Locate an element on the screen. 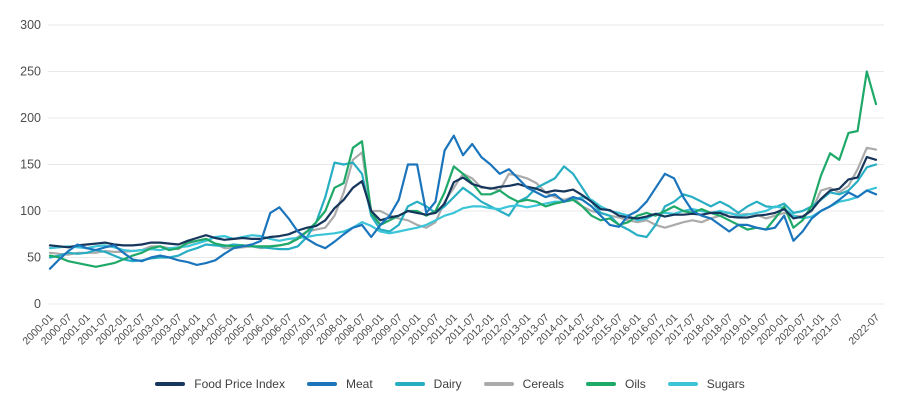  legend-item-dairy: Dairy is located at coordinates (428, 384).